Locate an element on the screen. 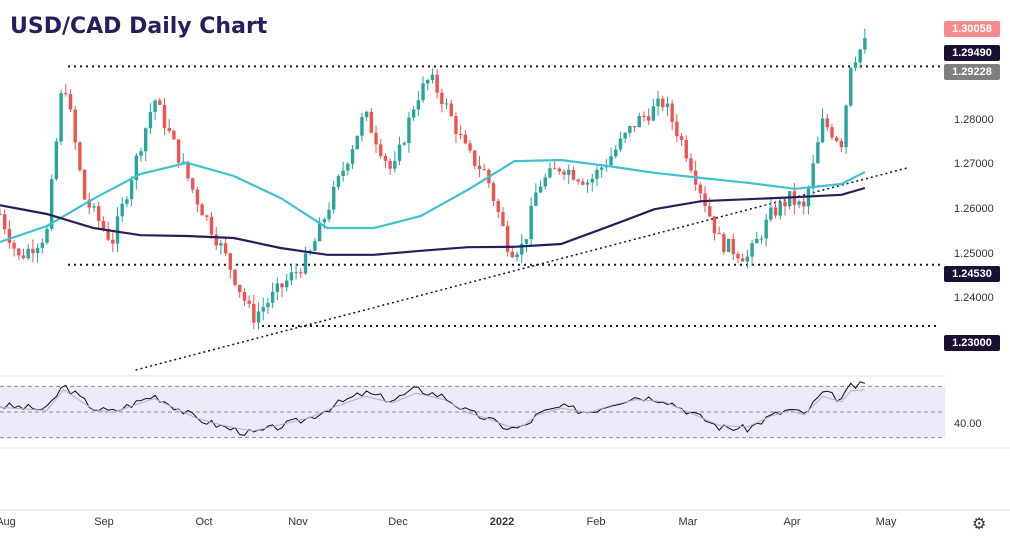  moving-average-50-line is located at coordinates (433, 201).